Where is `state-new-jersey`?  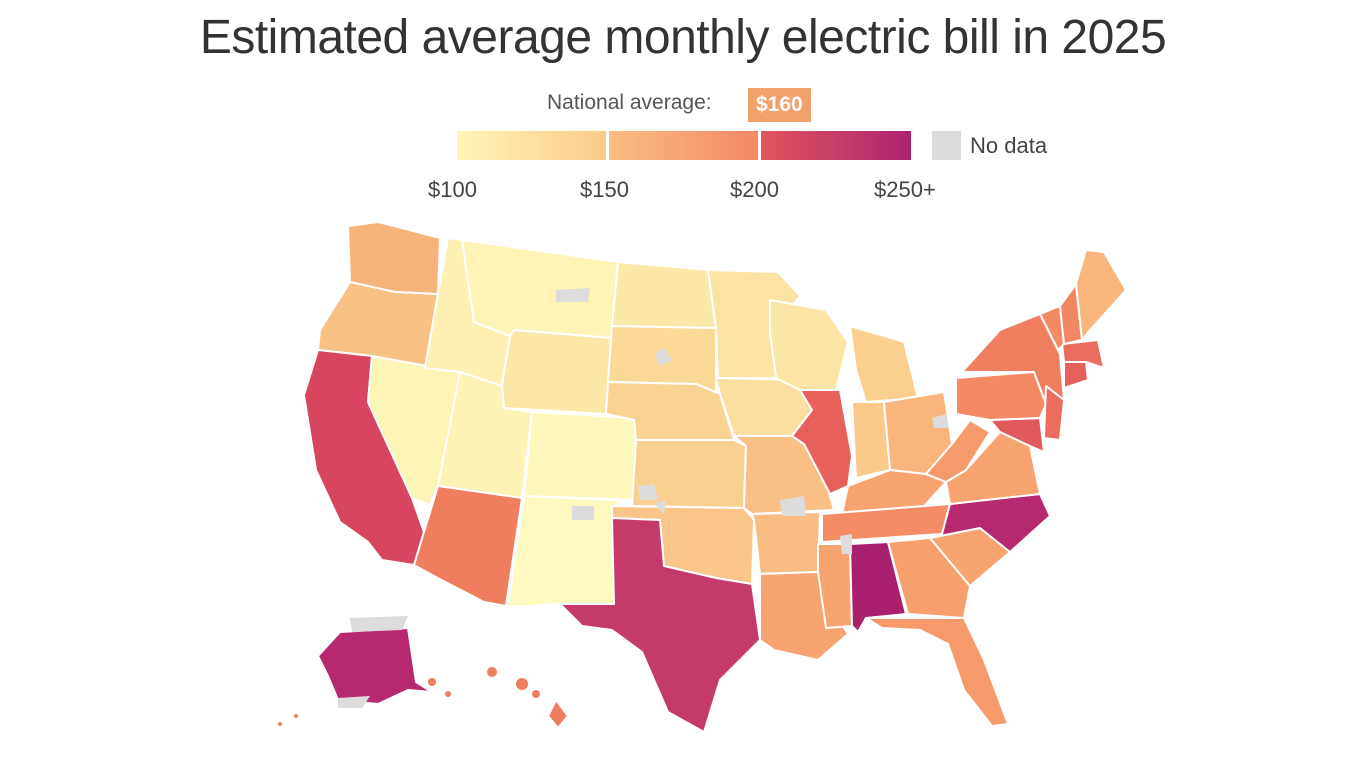
state-new-jersey is located at coordinates (1054, 413).